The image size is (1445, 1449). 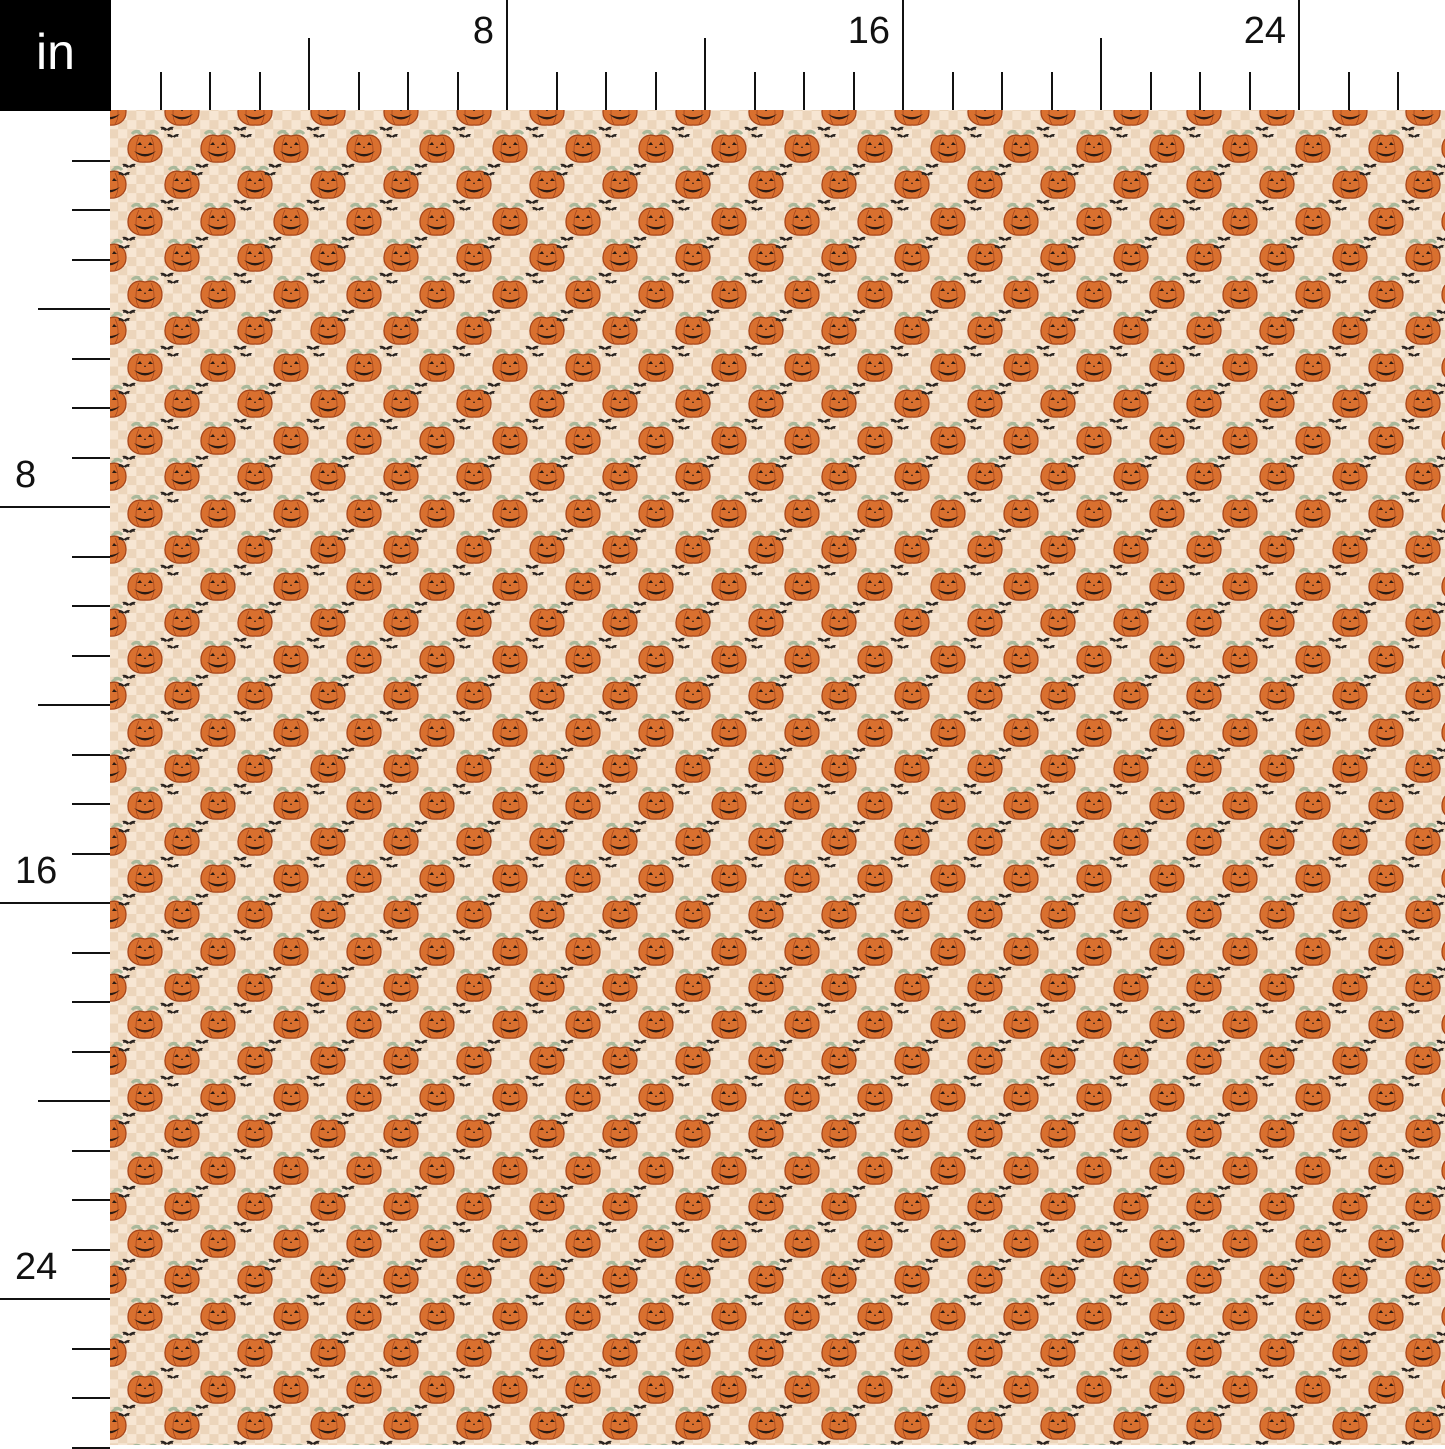 What do you see at coordinates (36, 871) in the screenshot?
I see `left-ruler-label: 16` at bounding box center [36, 871].